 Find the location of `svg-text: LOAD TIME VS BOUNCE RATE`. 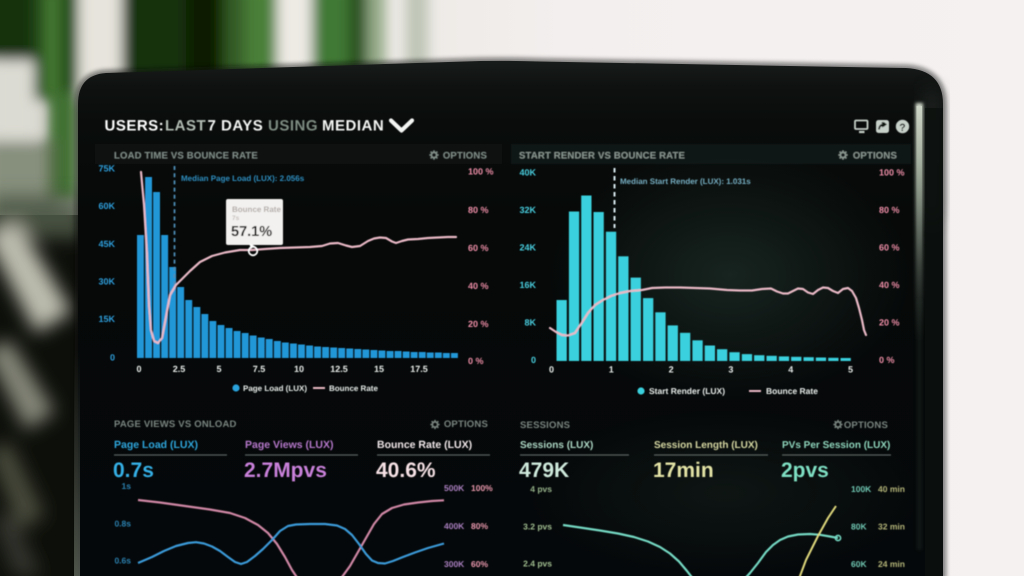

svg-text: LOAD TIME VS BOUNCE RATE is located at coordinates (186, 156).